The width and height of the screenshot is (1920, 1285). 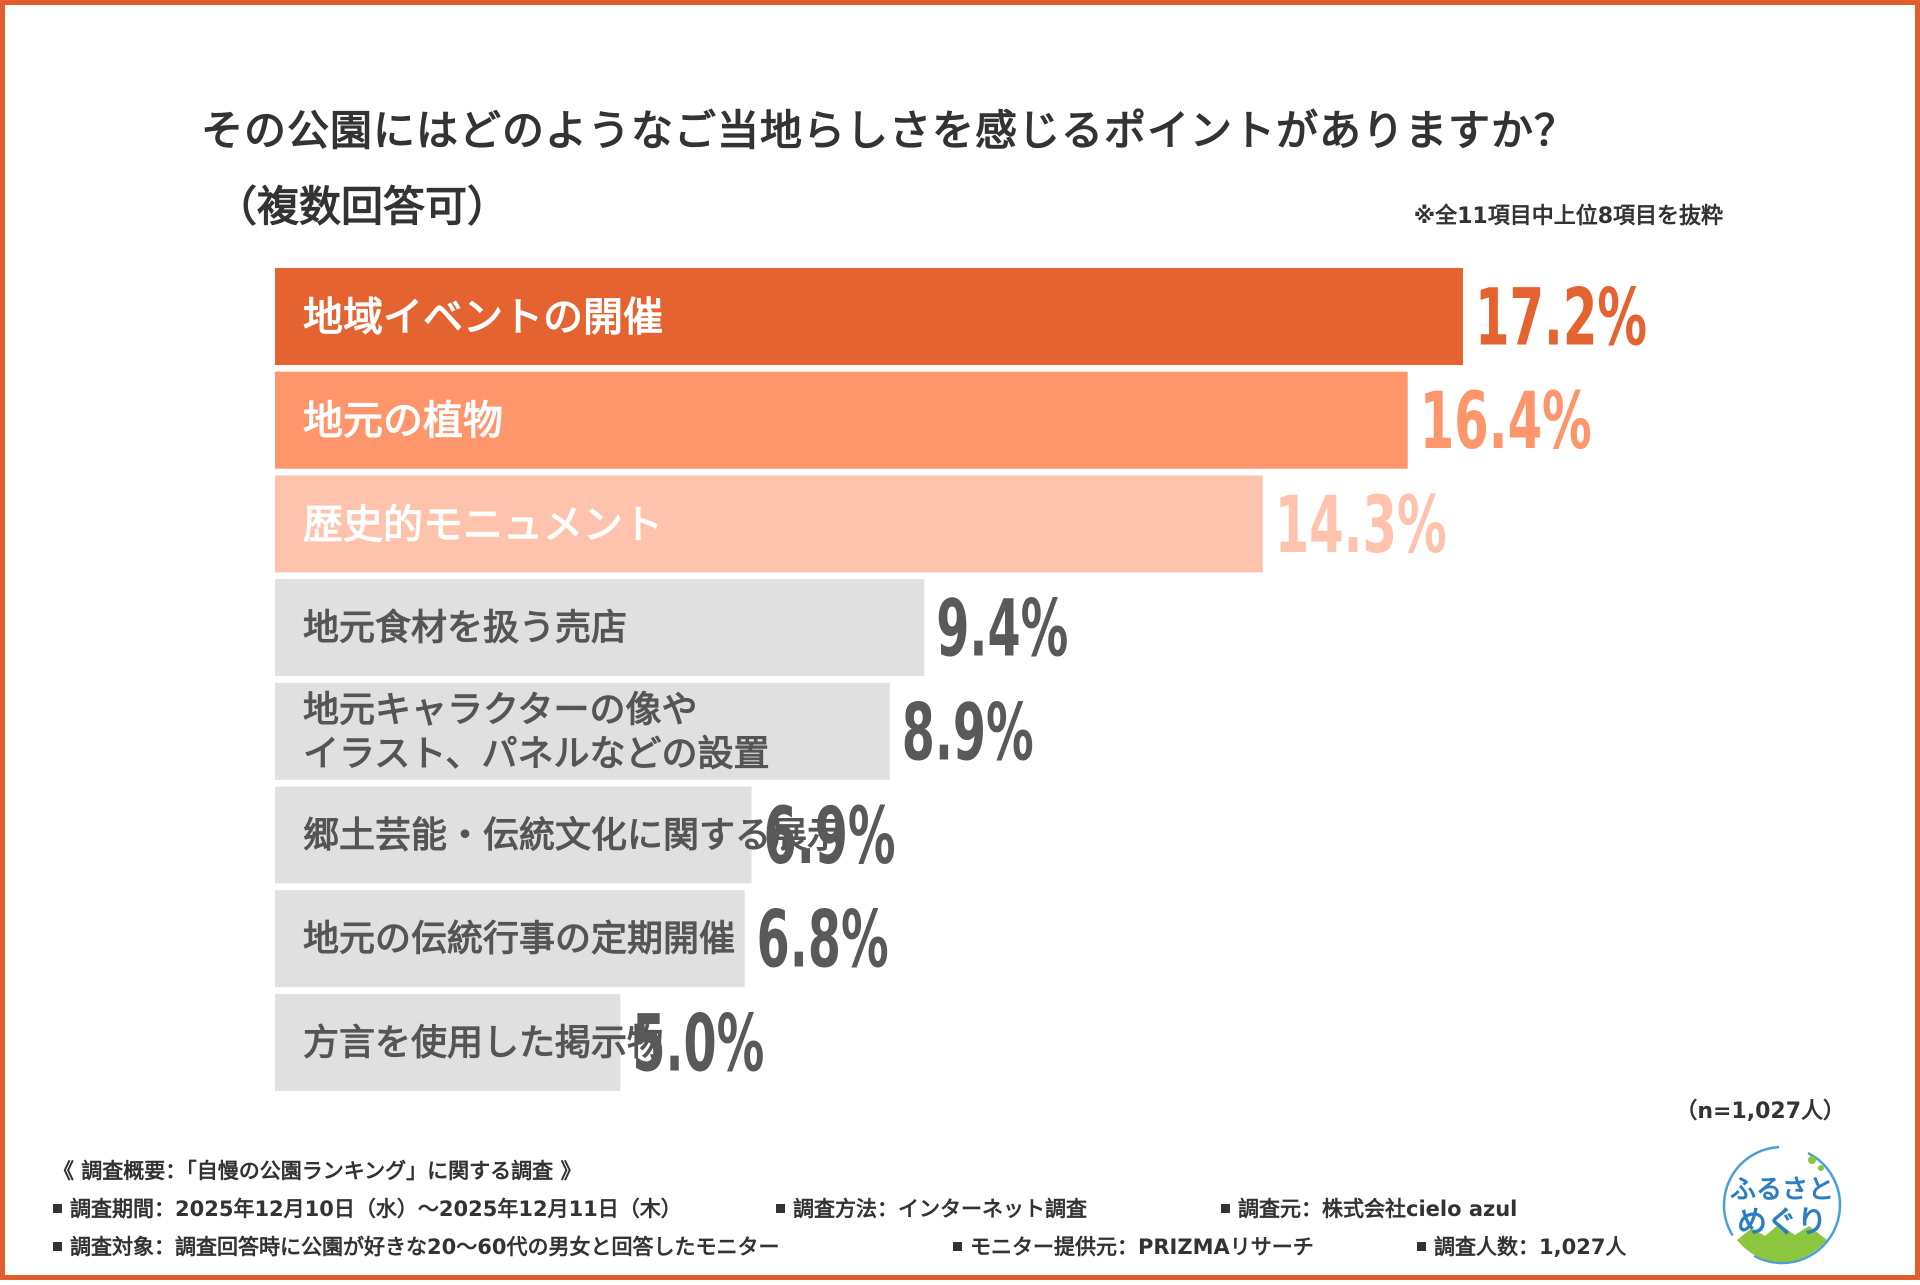 I want to click on sample-size: （n=1,027人）, so click(x=1760, y=1111).